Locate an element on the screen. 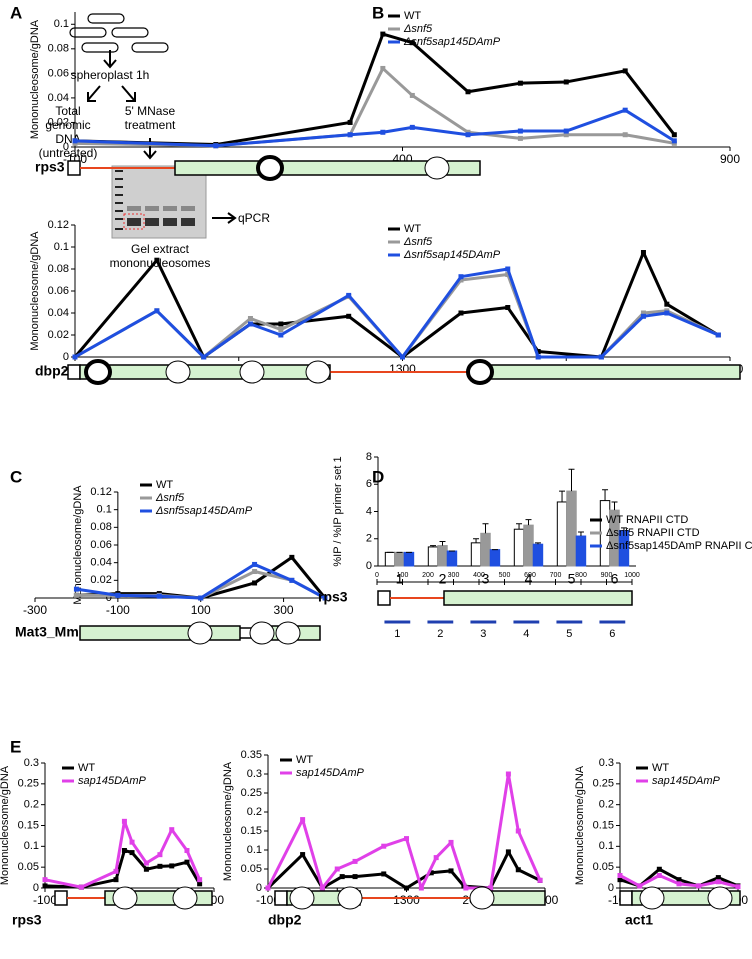 The width and height of the screenshot is (752, 959). gene-body is located at coordinates (605, 372).